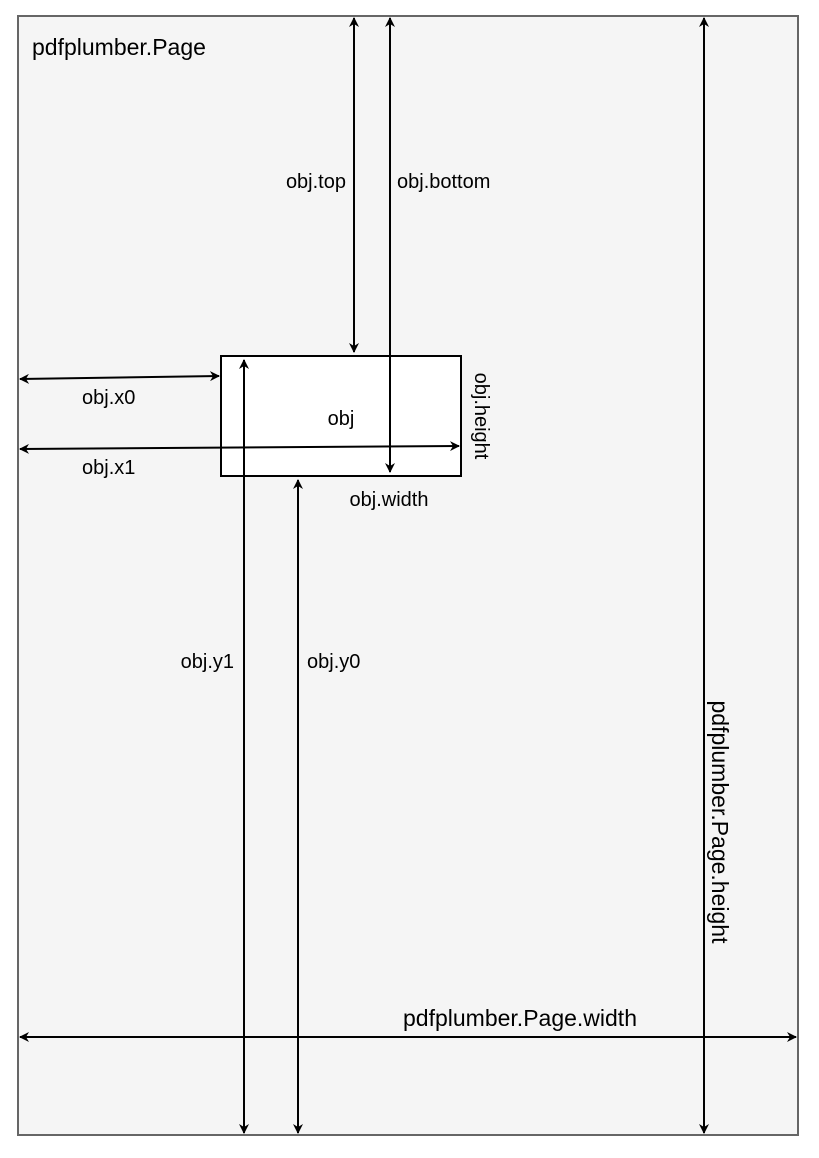 The image size is (819, 1158). Describe the element at coordinates (108, 398) in the screenshot. I see `x0-label: obj.x0` at that location.